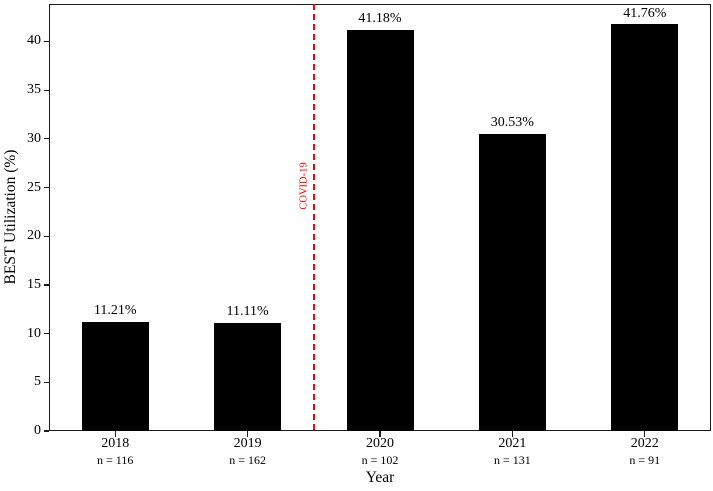 The width and height of the screenshot is (713, 491). What do you see at coordinates (34, 236) in the screenshot?
I see `y-tick-label: 20` at bounding box center [34, 236].